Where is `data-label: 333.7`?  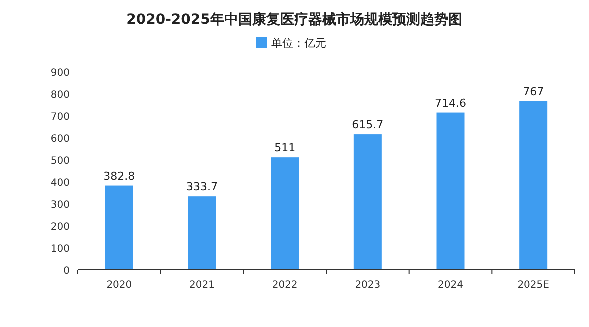
data-label: 333.7 is located at coordinates (202, 187).